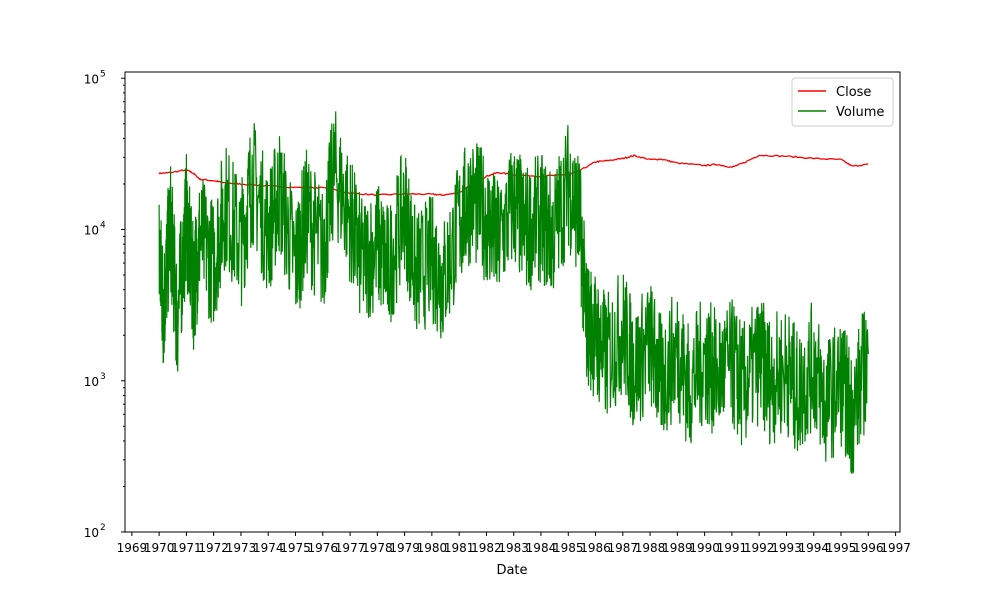  Describe the element at coordinates (213, 548) in the screenshot. I see `x-tick-label: 1972` at that location.